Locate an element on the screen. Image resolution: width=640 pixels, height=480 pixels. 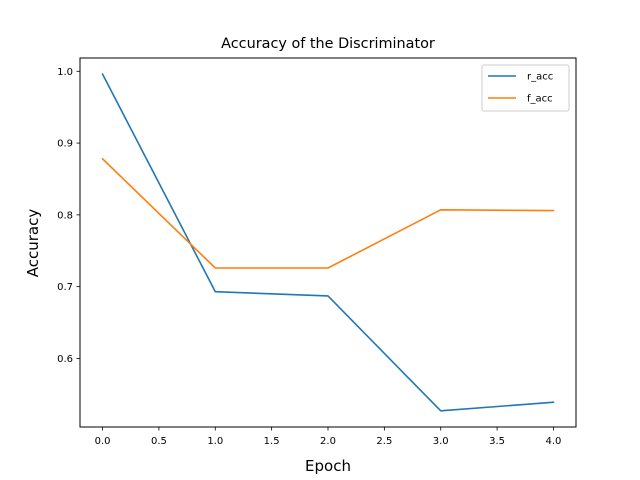
x-axis-label: Epoch is located at coordinates (328, 466).